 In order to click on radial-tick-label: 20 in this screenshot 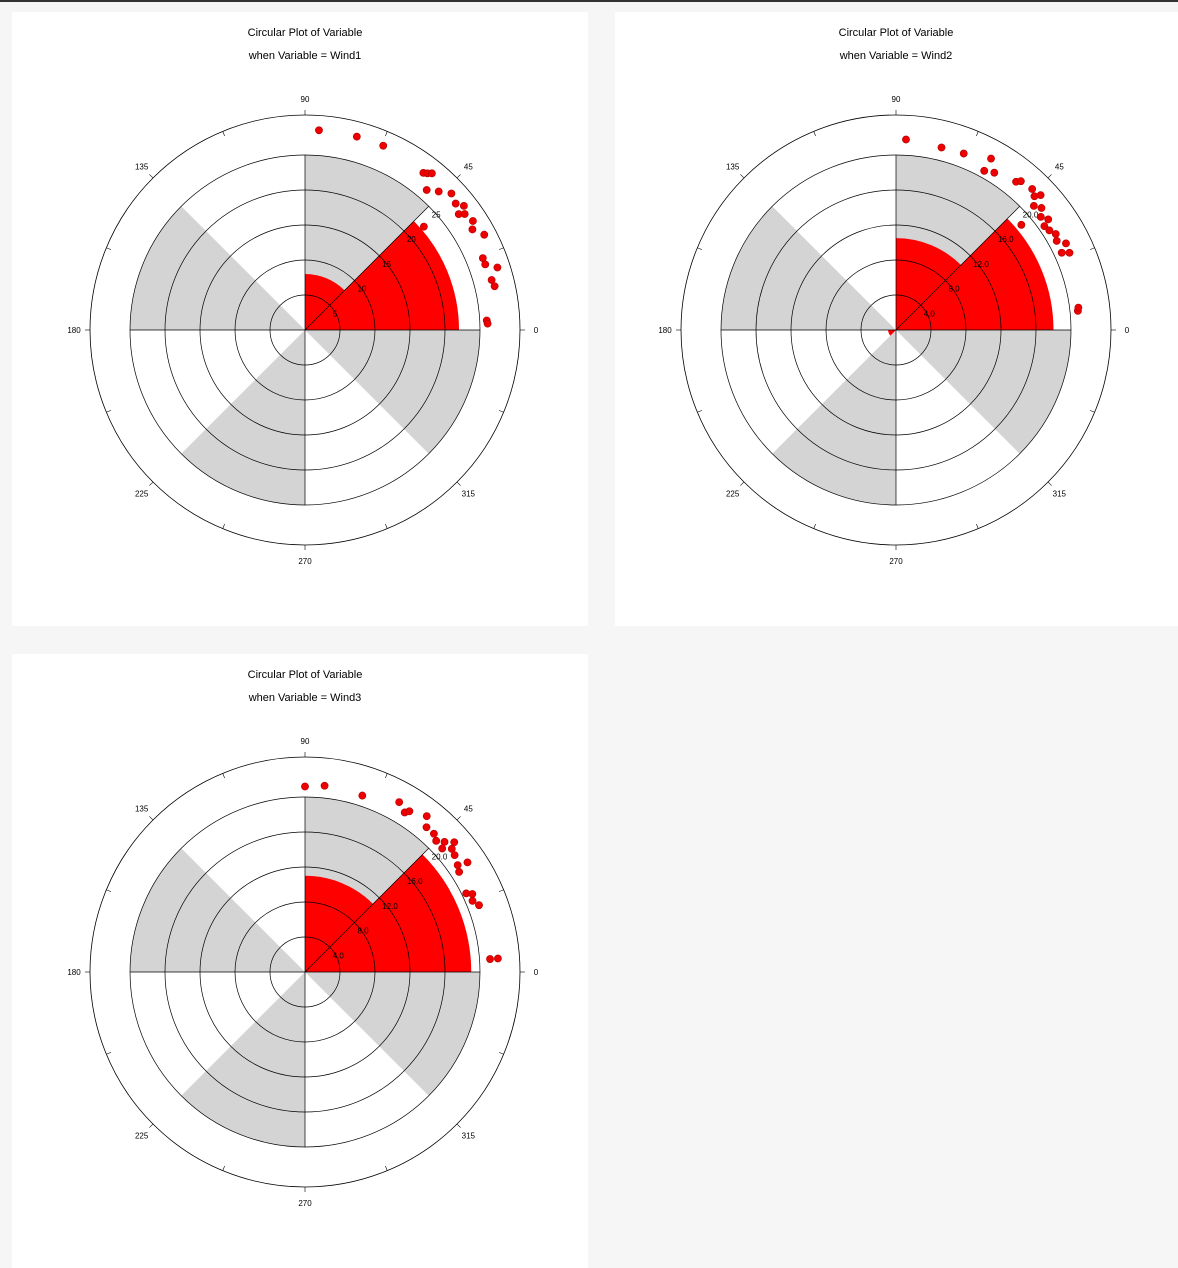, I will do `click(411, 239)`.